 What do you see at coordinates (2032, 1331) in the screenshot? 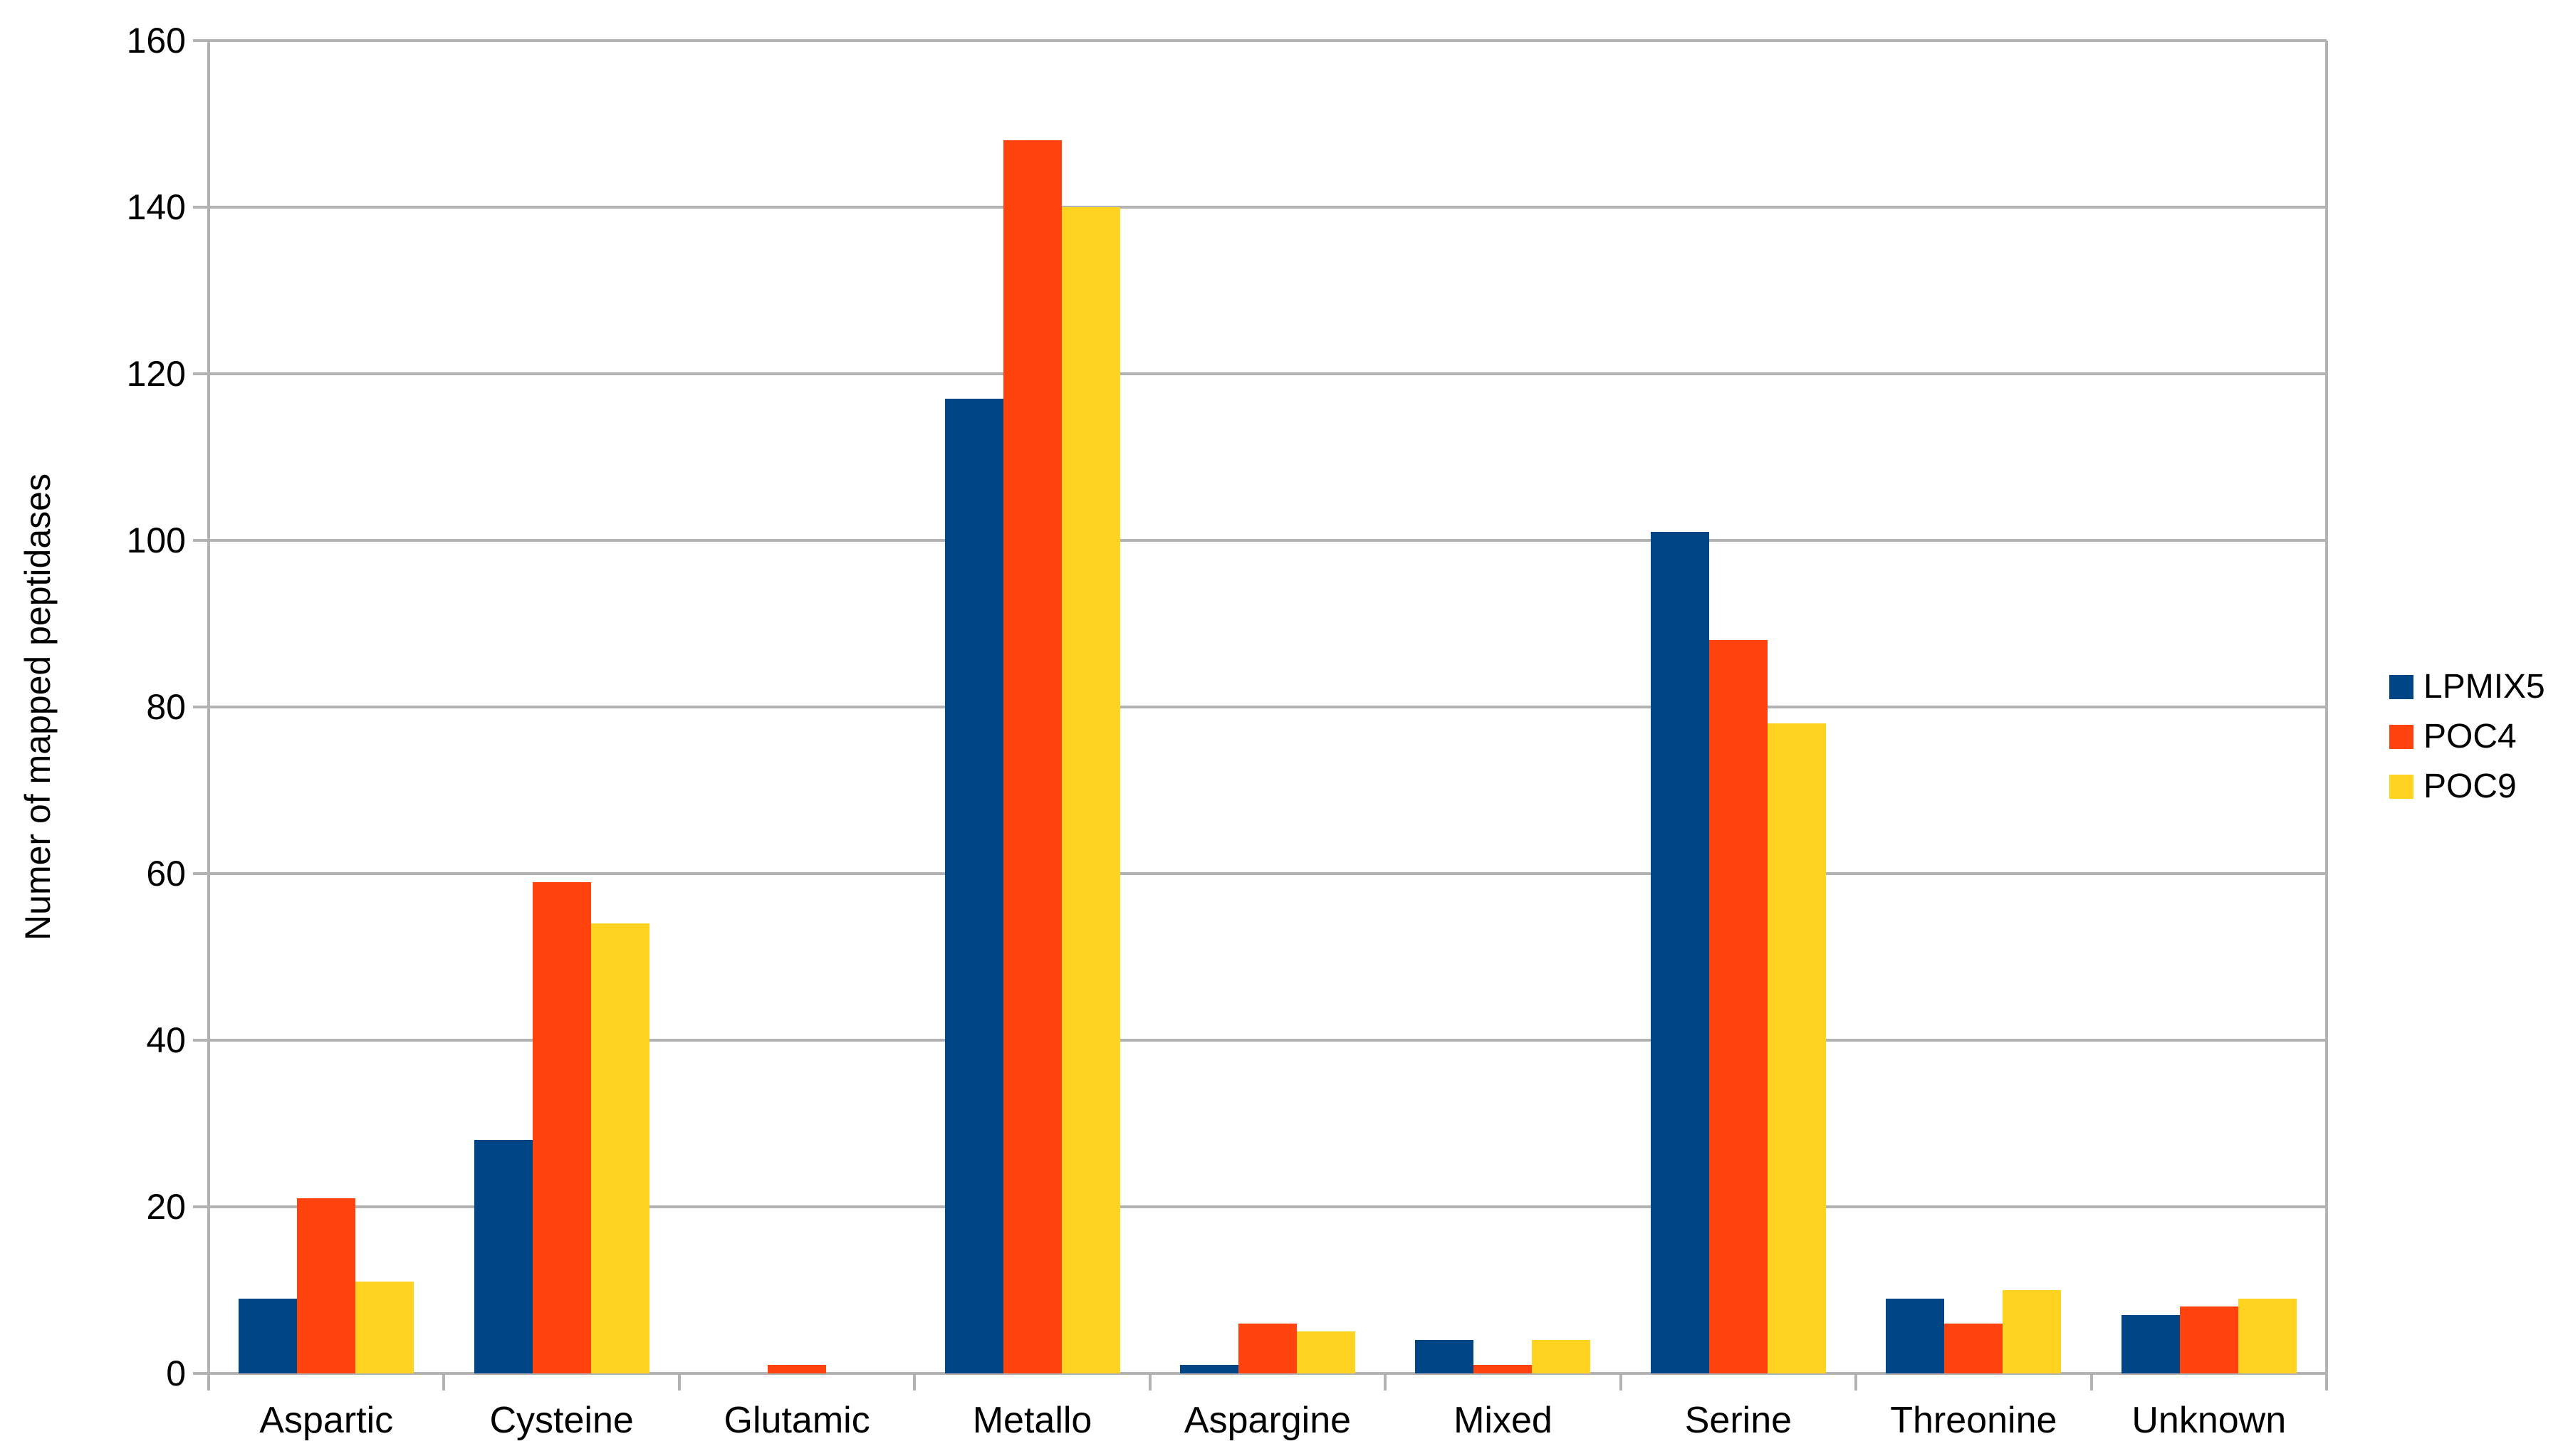
I see `bar-poc9-threonine` at bounding box center [2032, 1331].